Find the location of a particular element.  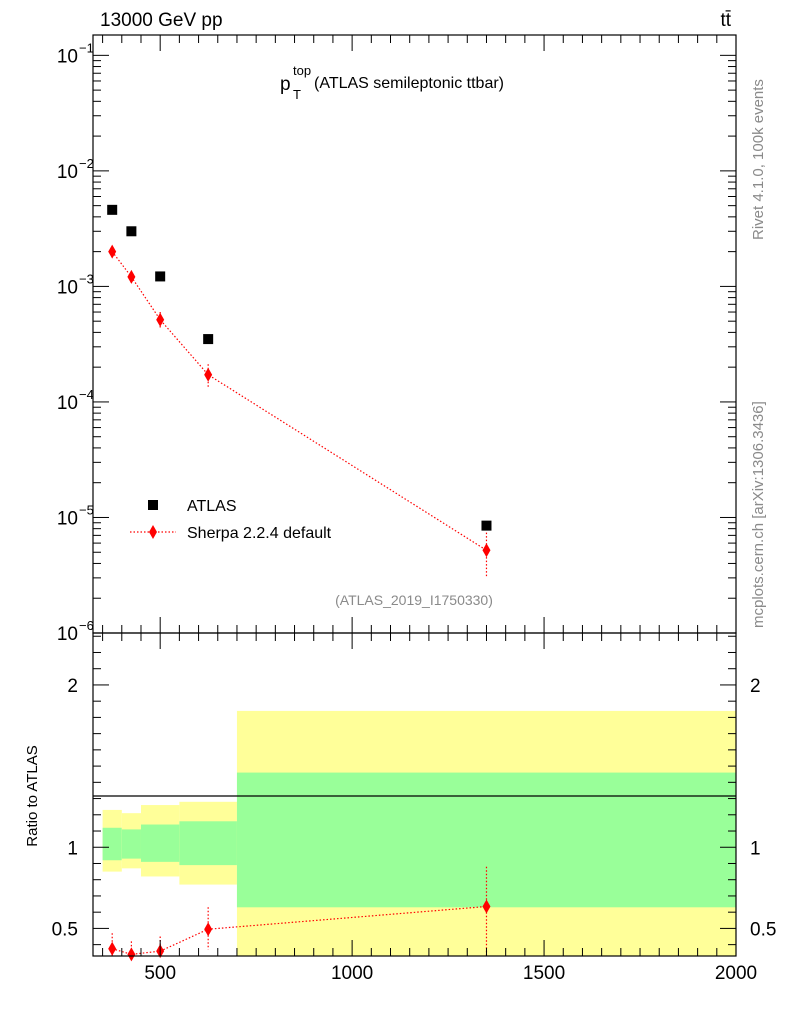

title-subscript: T is located at coordinates (297, 94).